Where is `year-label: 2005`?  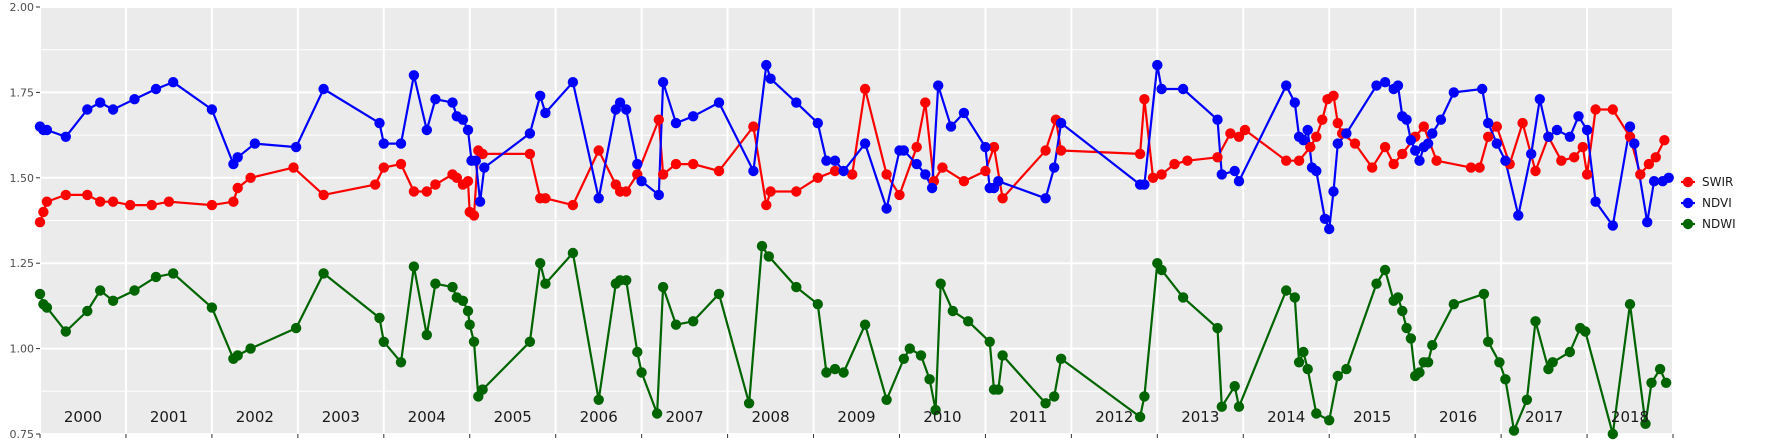 year-label: 2005 is located at coordinates (513, 417).